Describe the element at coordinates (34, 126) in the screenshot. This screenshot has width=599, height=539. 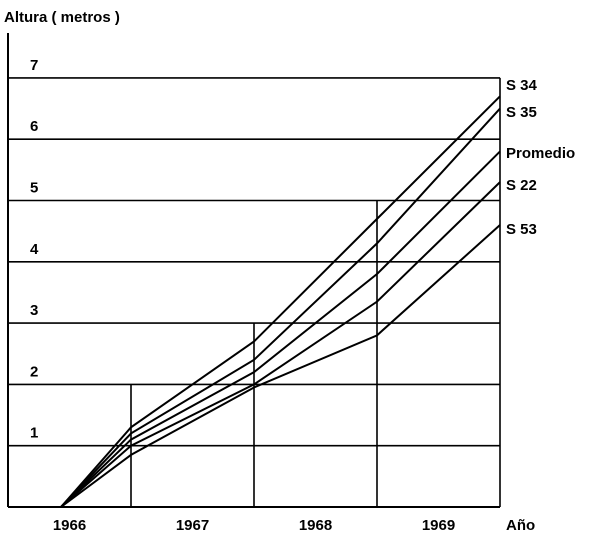
I see `y-tick-label: 6` at that location.